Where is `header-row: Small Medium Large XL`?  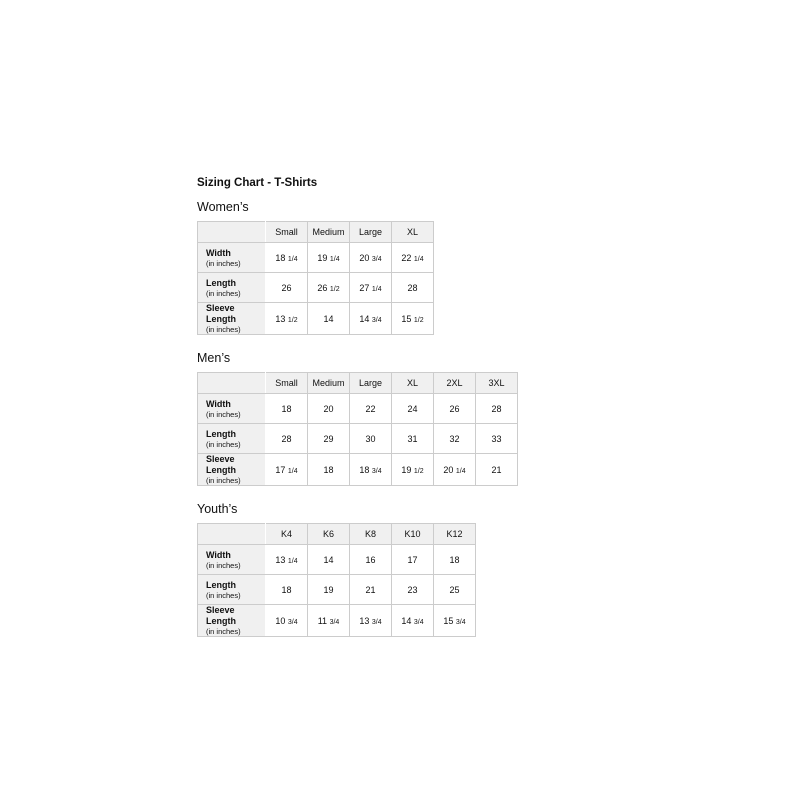 header-row: Small Medium Large XL is located at coordinates (315, 232).